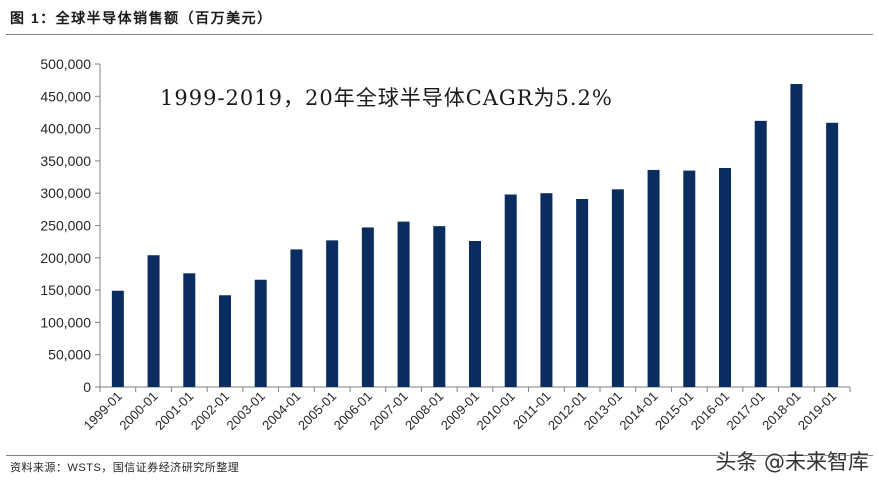 The image size is (879, 482). Describe the element at coordinates (317, 411) in the screenshot. I see `x-tick-label: 2005-01` at that location.